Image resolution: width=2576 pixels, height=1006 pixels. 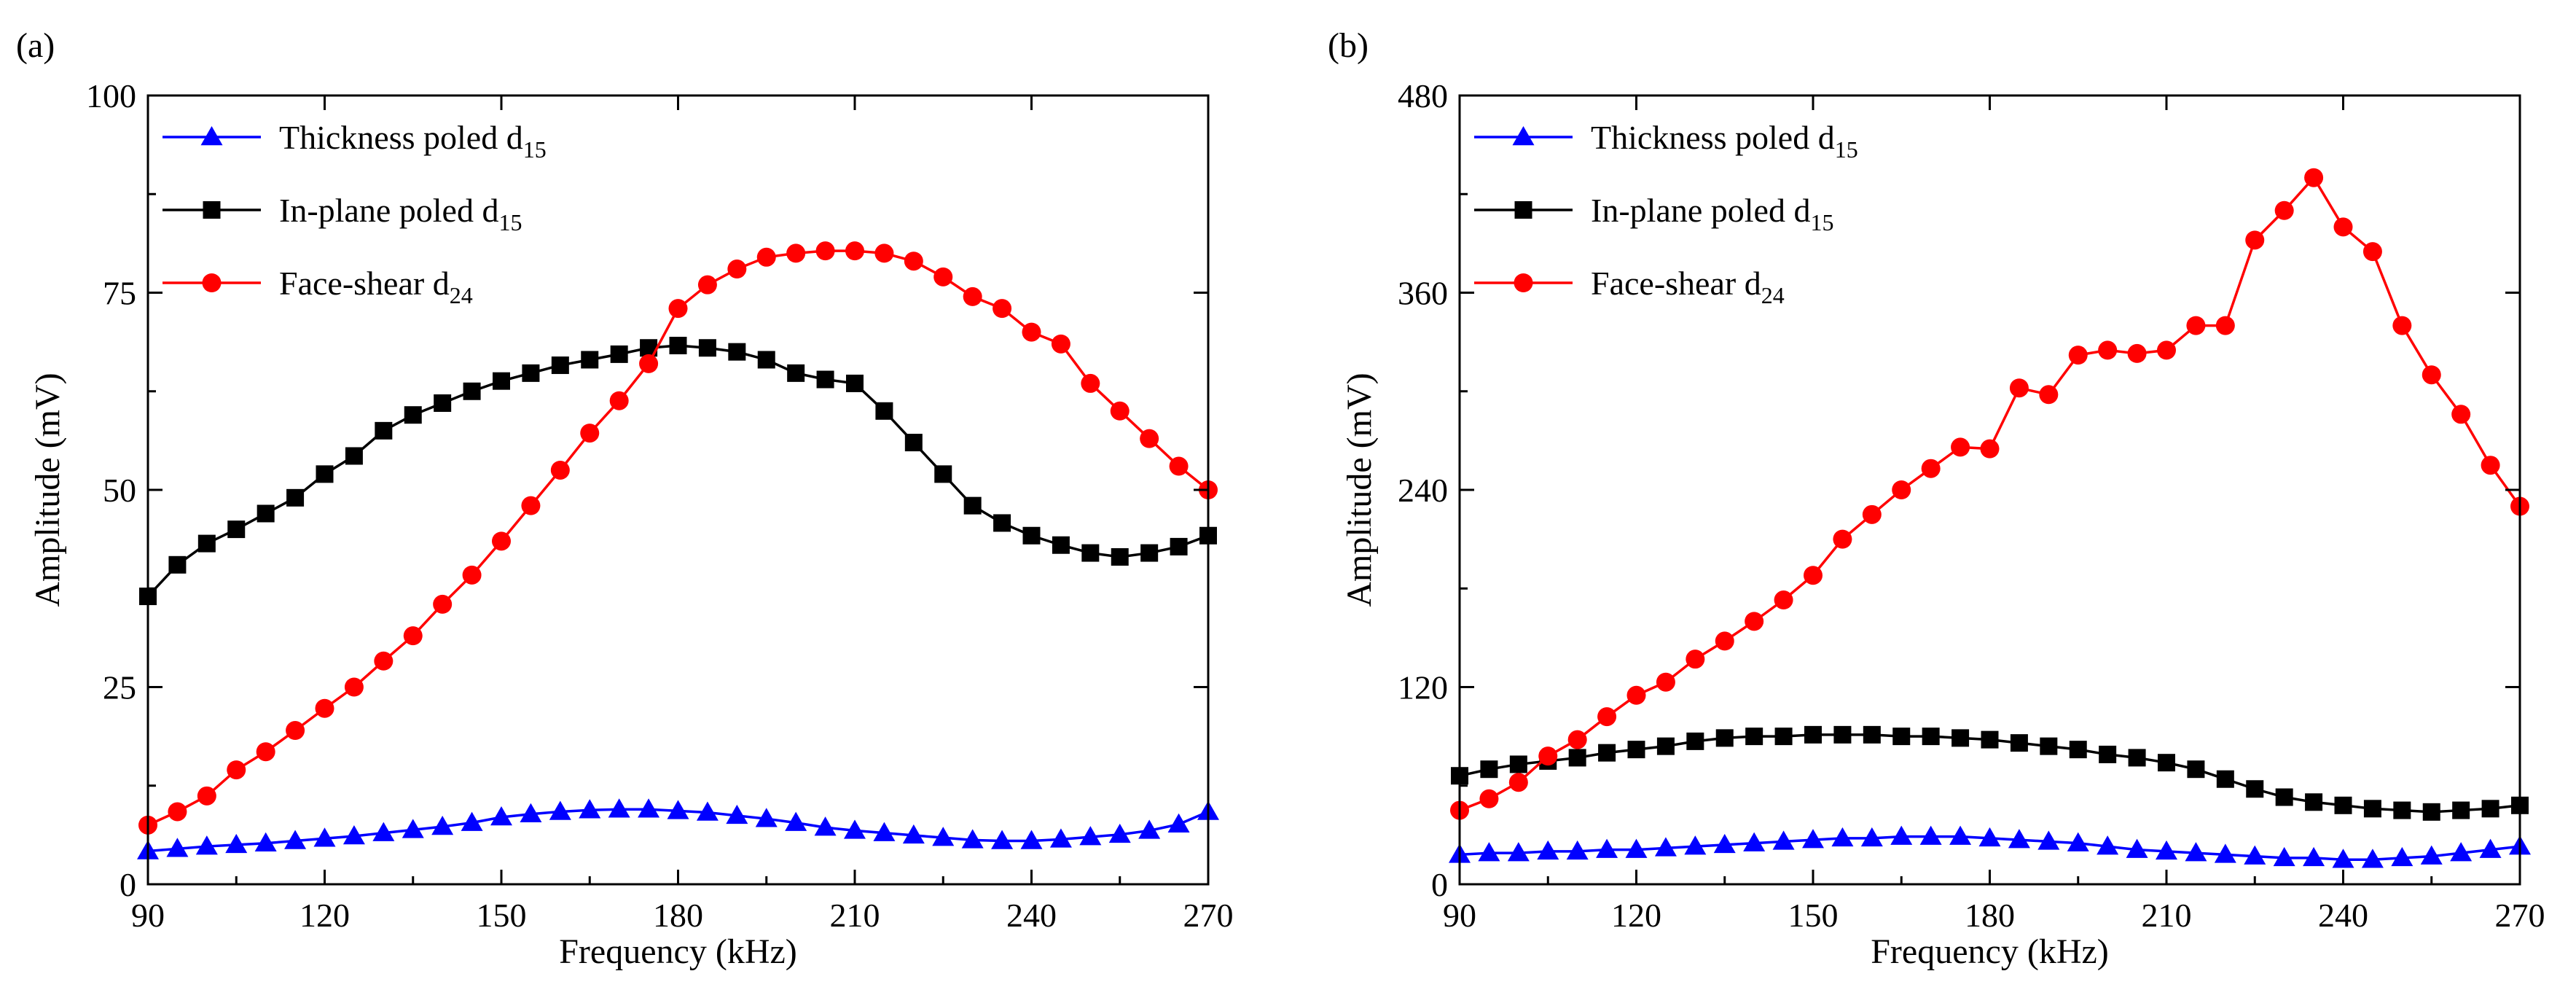 I want to click on x-tick-label: 120, so click(x=325, y=915).